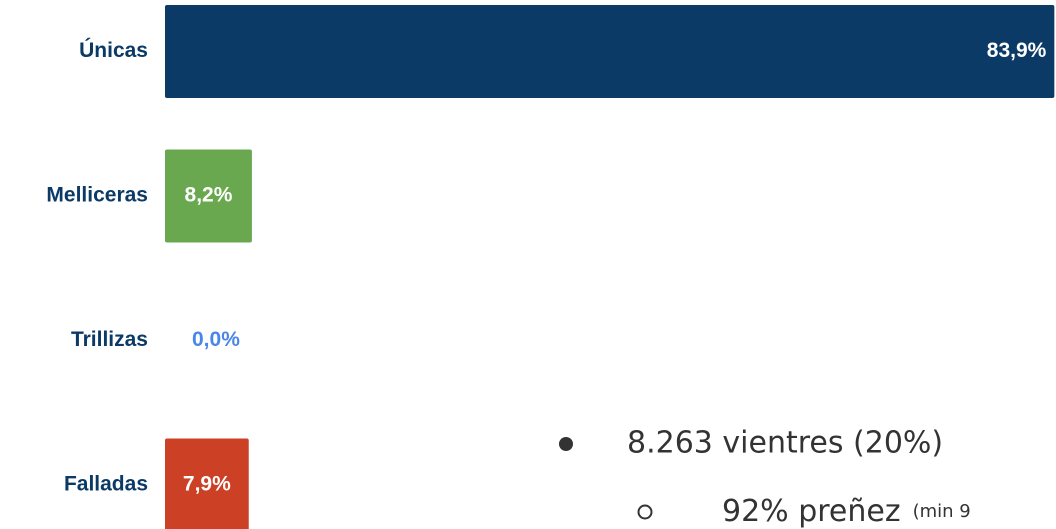  I want to click on bullet-text: 8.263 vientres (20%), so click(785, 443).